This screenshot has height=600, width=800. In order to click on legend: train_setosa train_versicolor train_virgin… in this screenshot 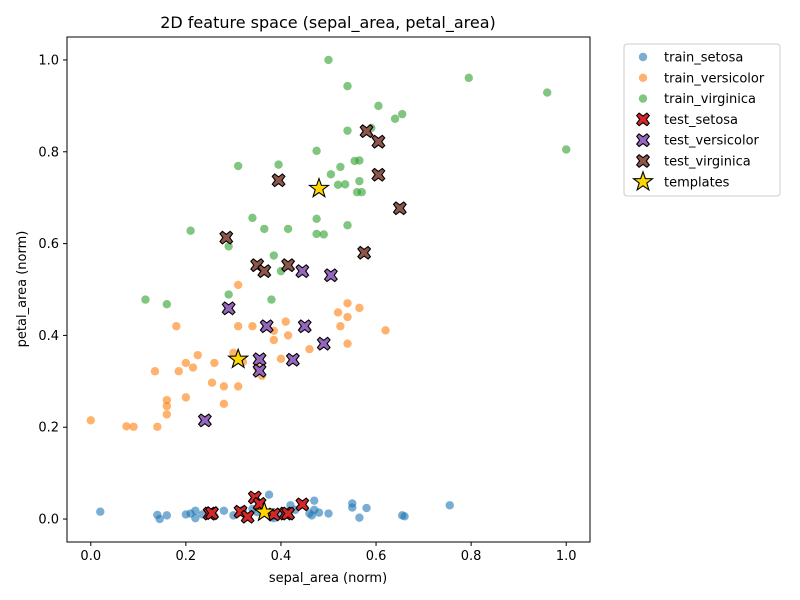, I will do `click(702, 120)`.